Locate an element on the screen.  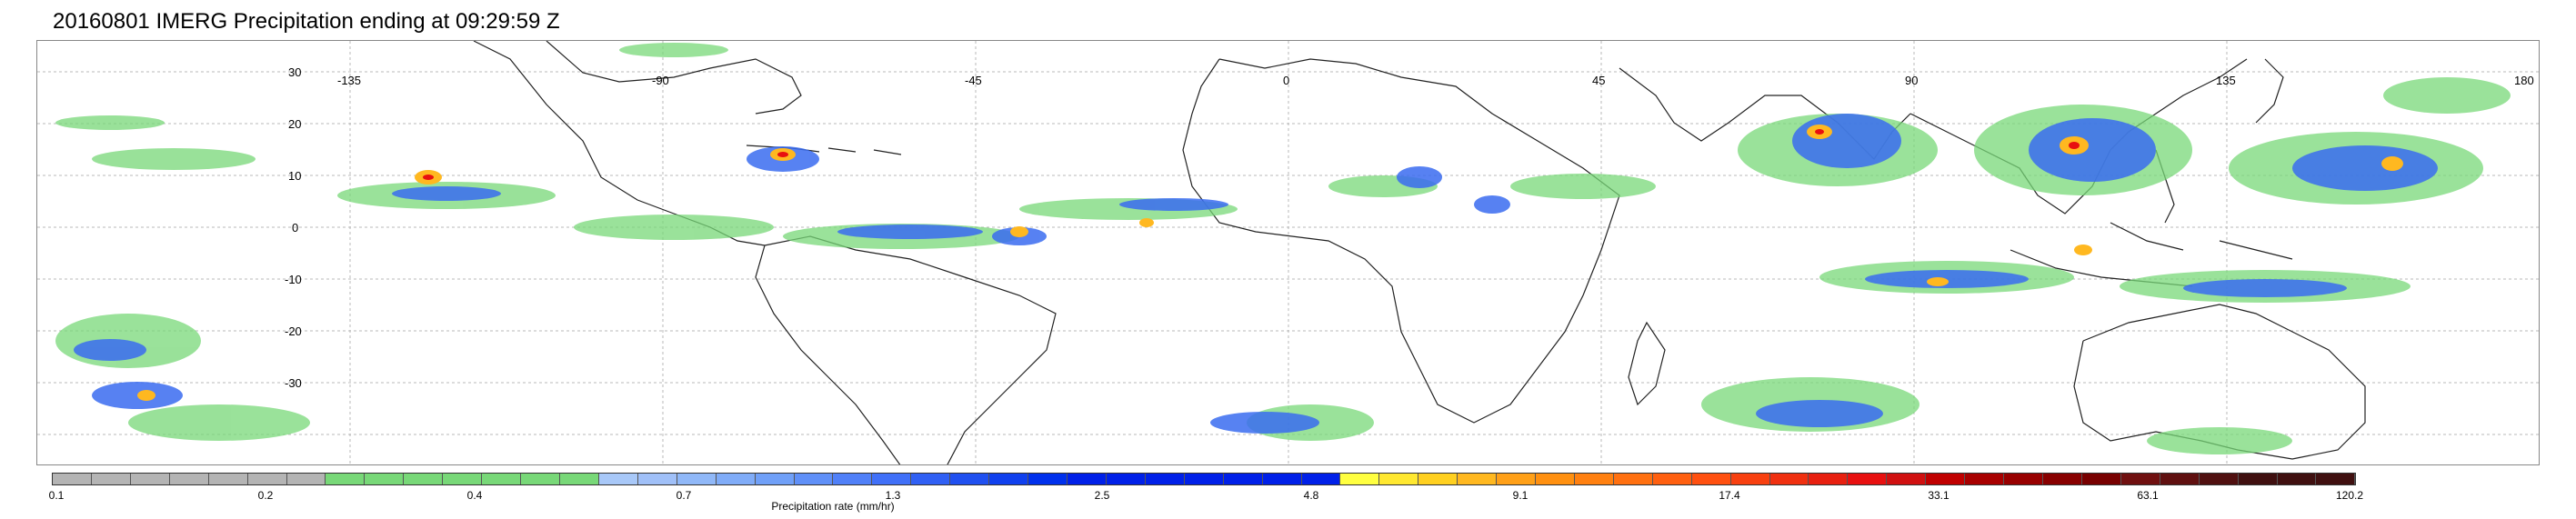
lat-label-10: 10 is located at coordinates (295, 176).